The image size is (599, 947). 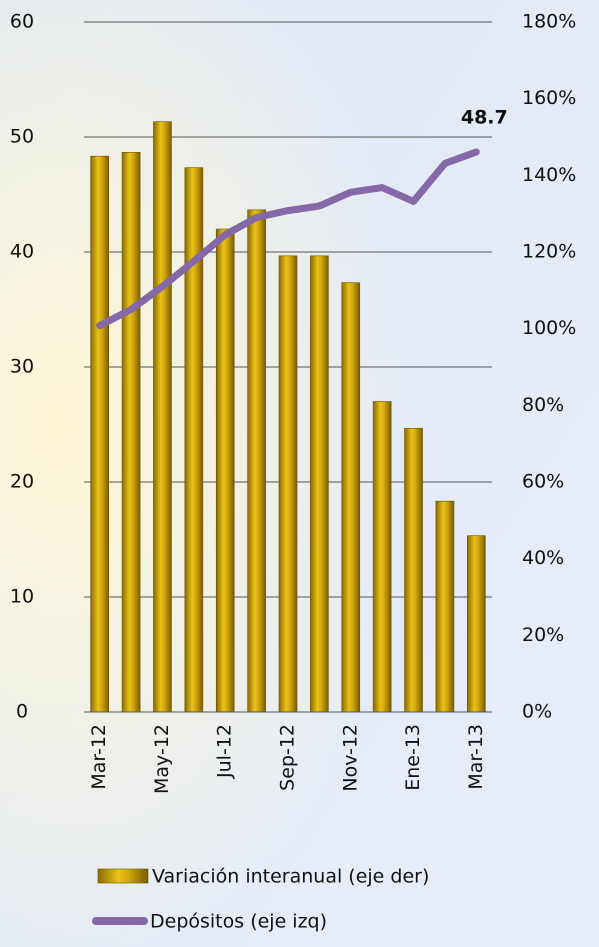 What do you see at coordinates (22, 252) in the screenshot?
I see `y-tick-label: 40` at bounding box center [22, 252].